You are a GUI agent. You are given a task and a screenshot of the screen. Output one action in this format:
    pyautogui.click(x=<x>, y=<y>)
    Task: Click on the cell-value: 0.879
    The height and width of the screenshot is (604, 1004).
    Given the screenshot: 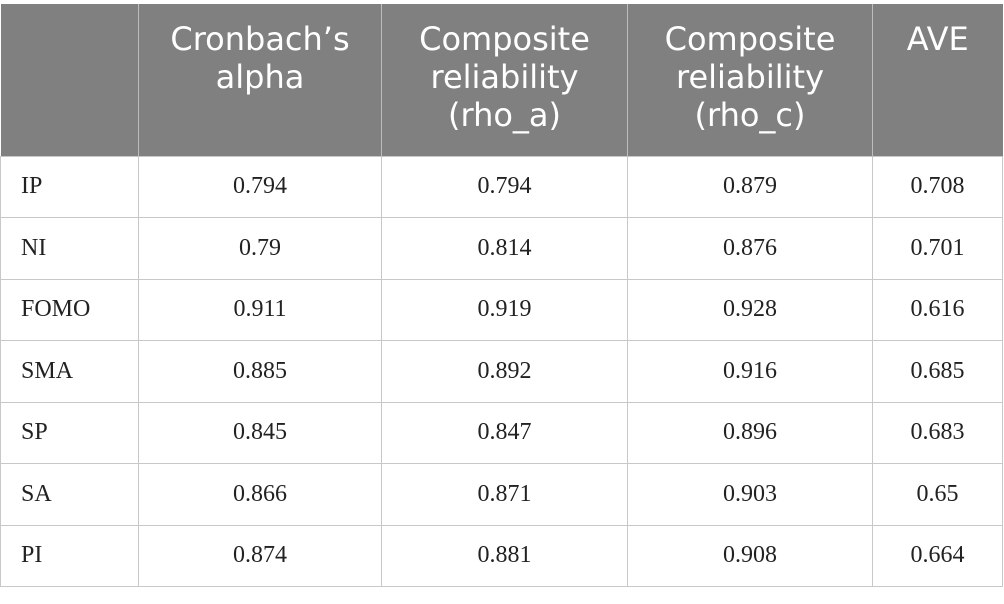 What is the action you would take?
    pyautogui.click(x=750, y=186)
    